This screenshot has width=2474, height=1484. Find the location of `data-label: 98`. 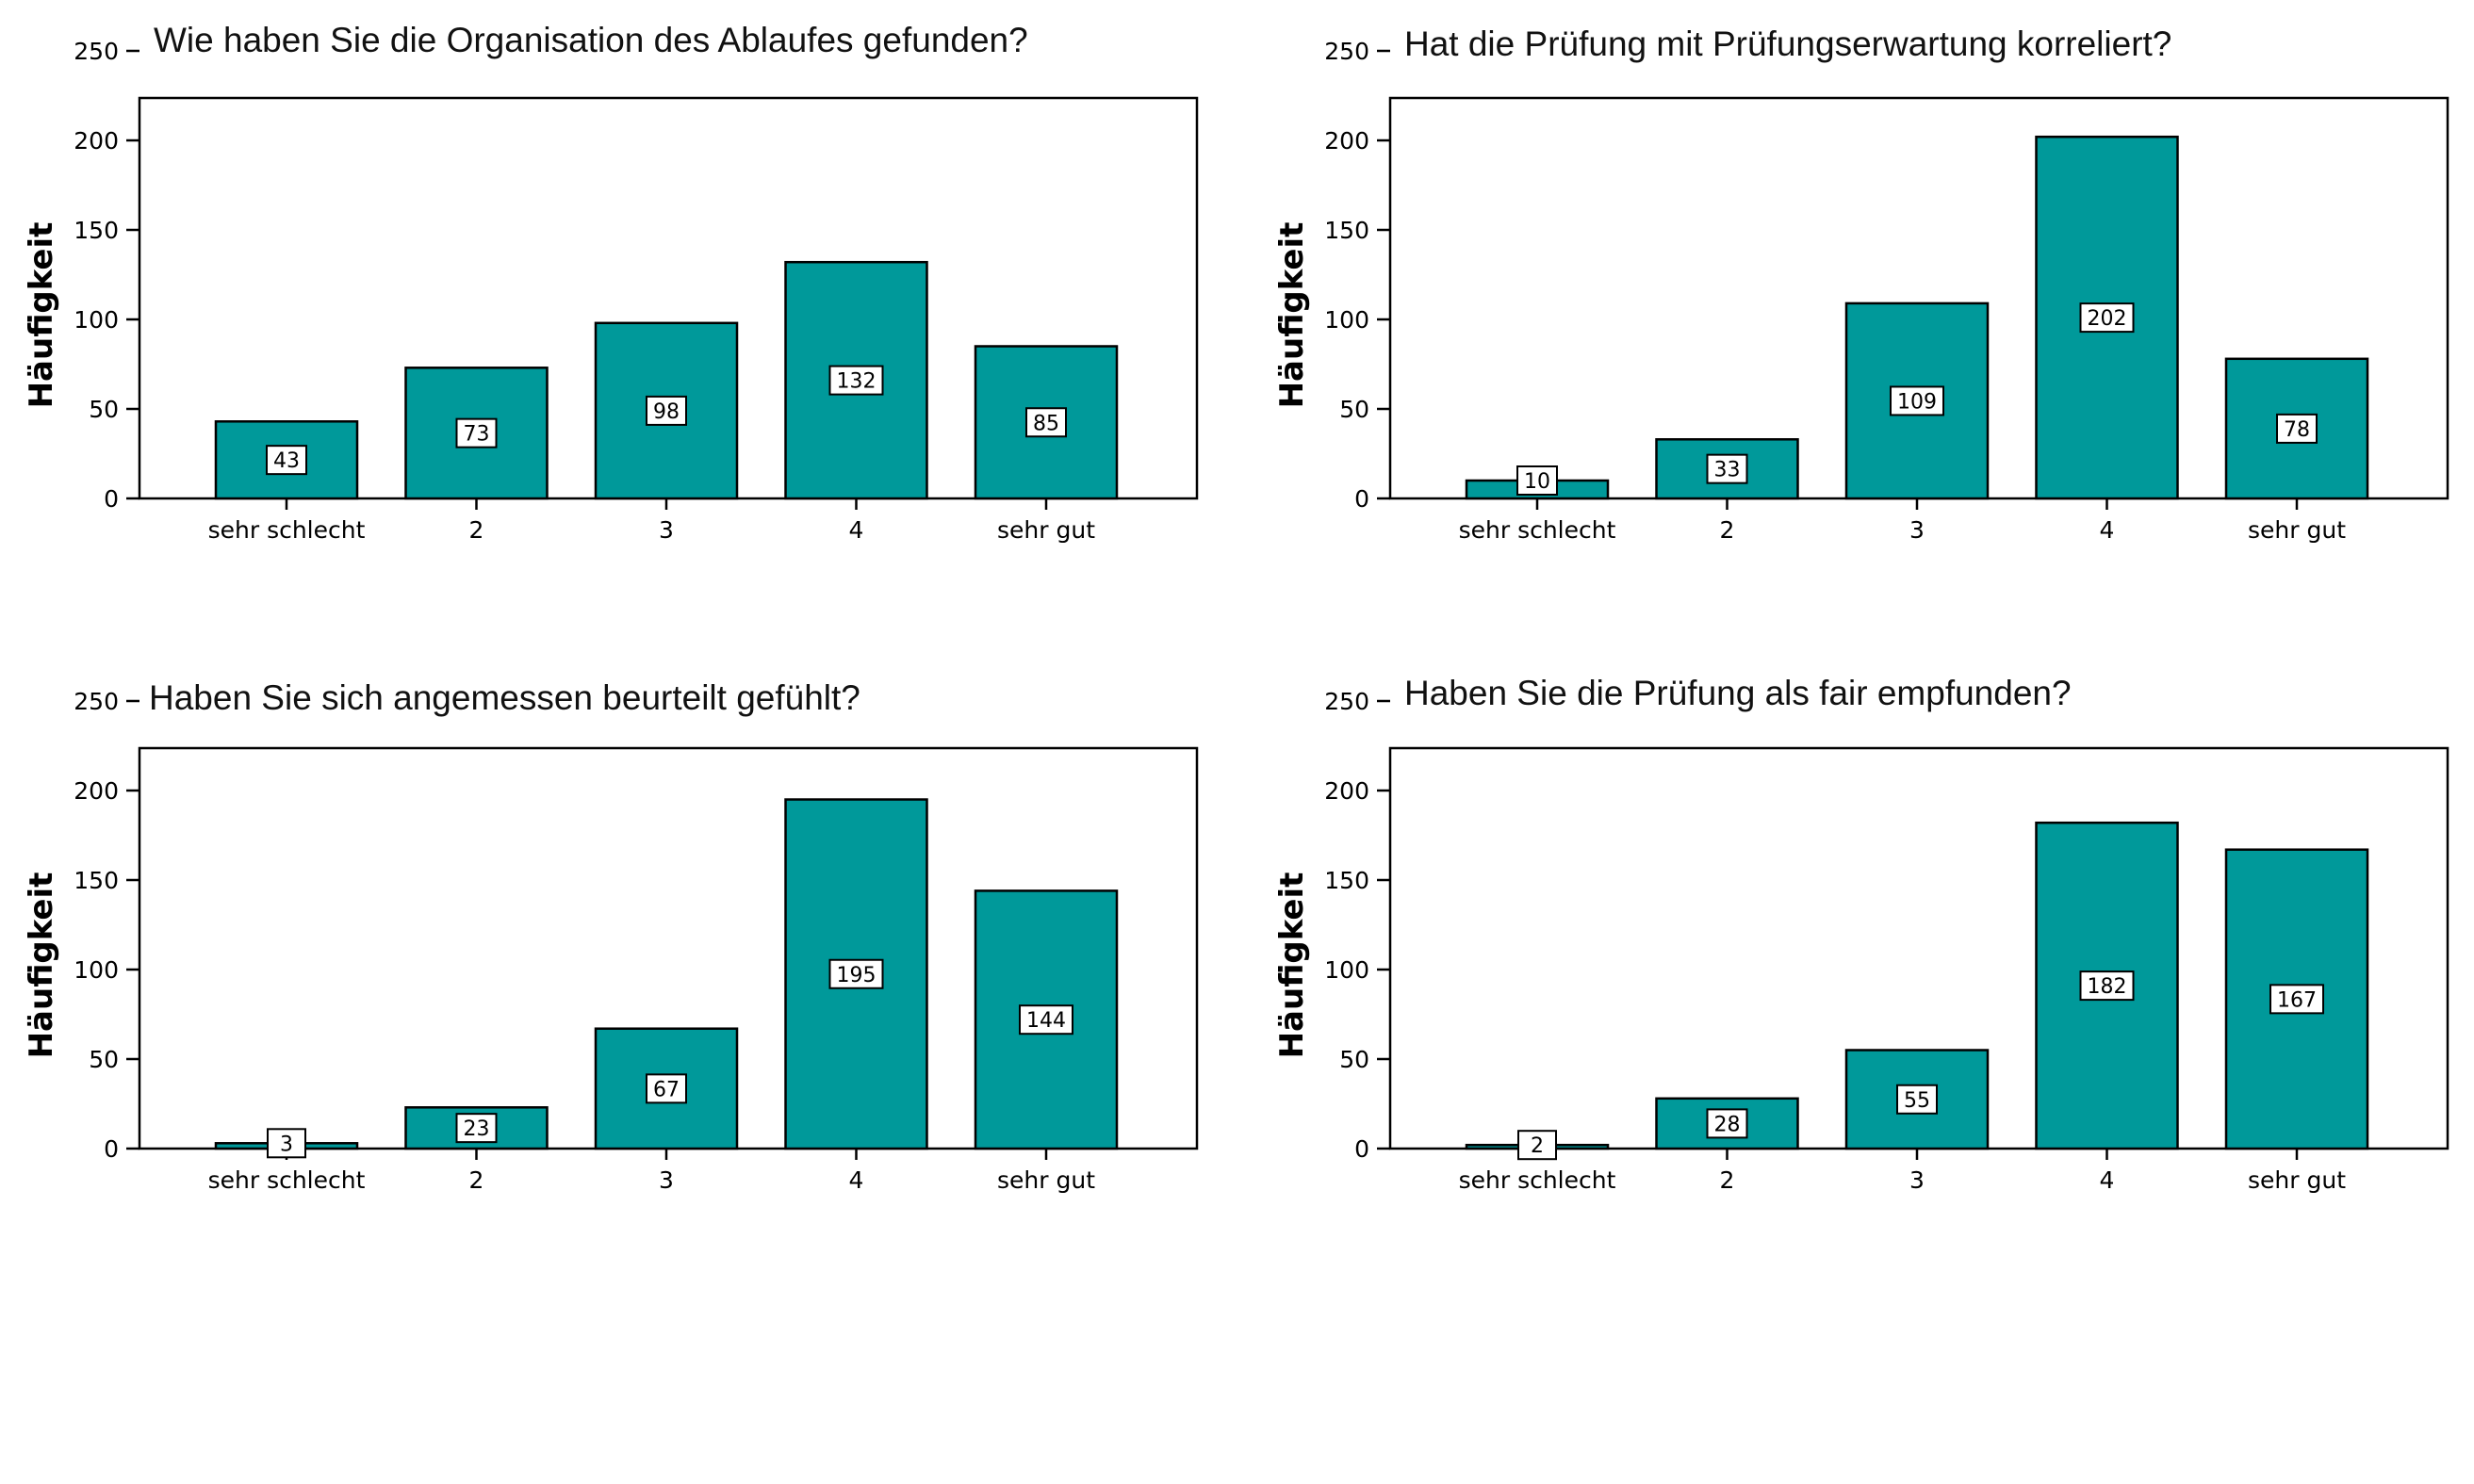

data-label: 98 is located at coordinates (666, 412).